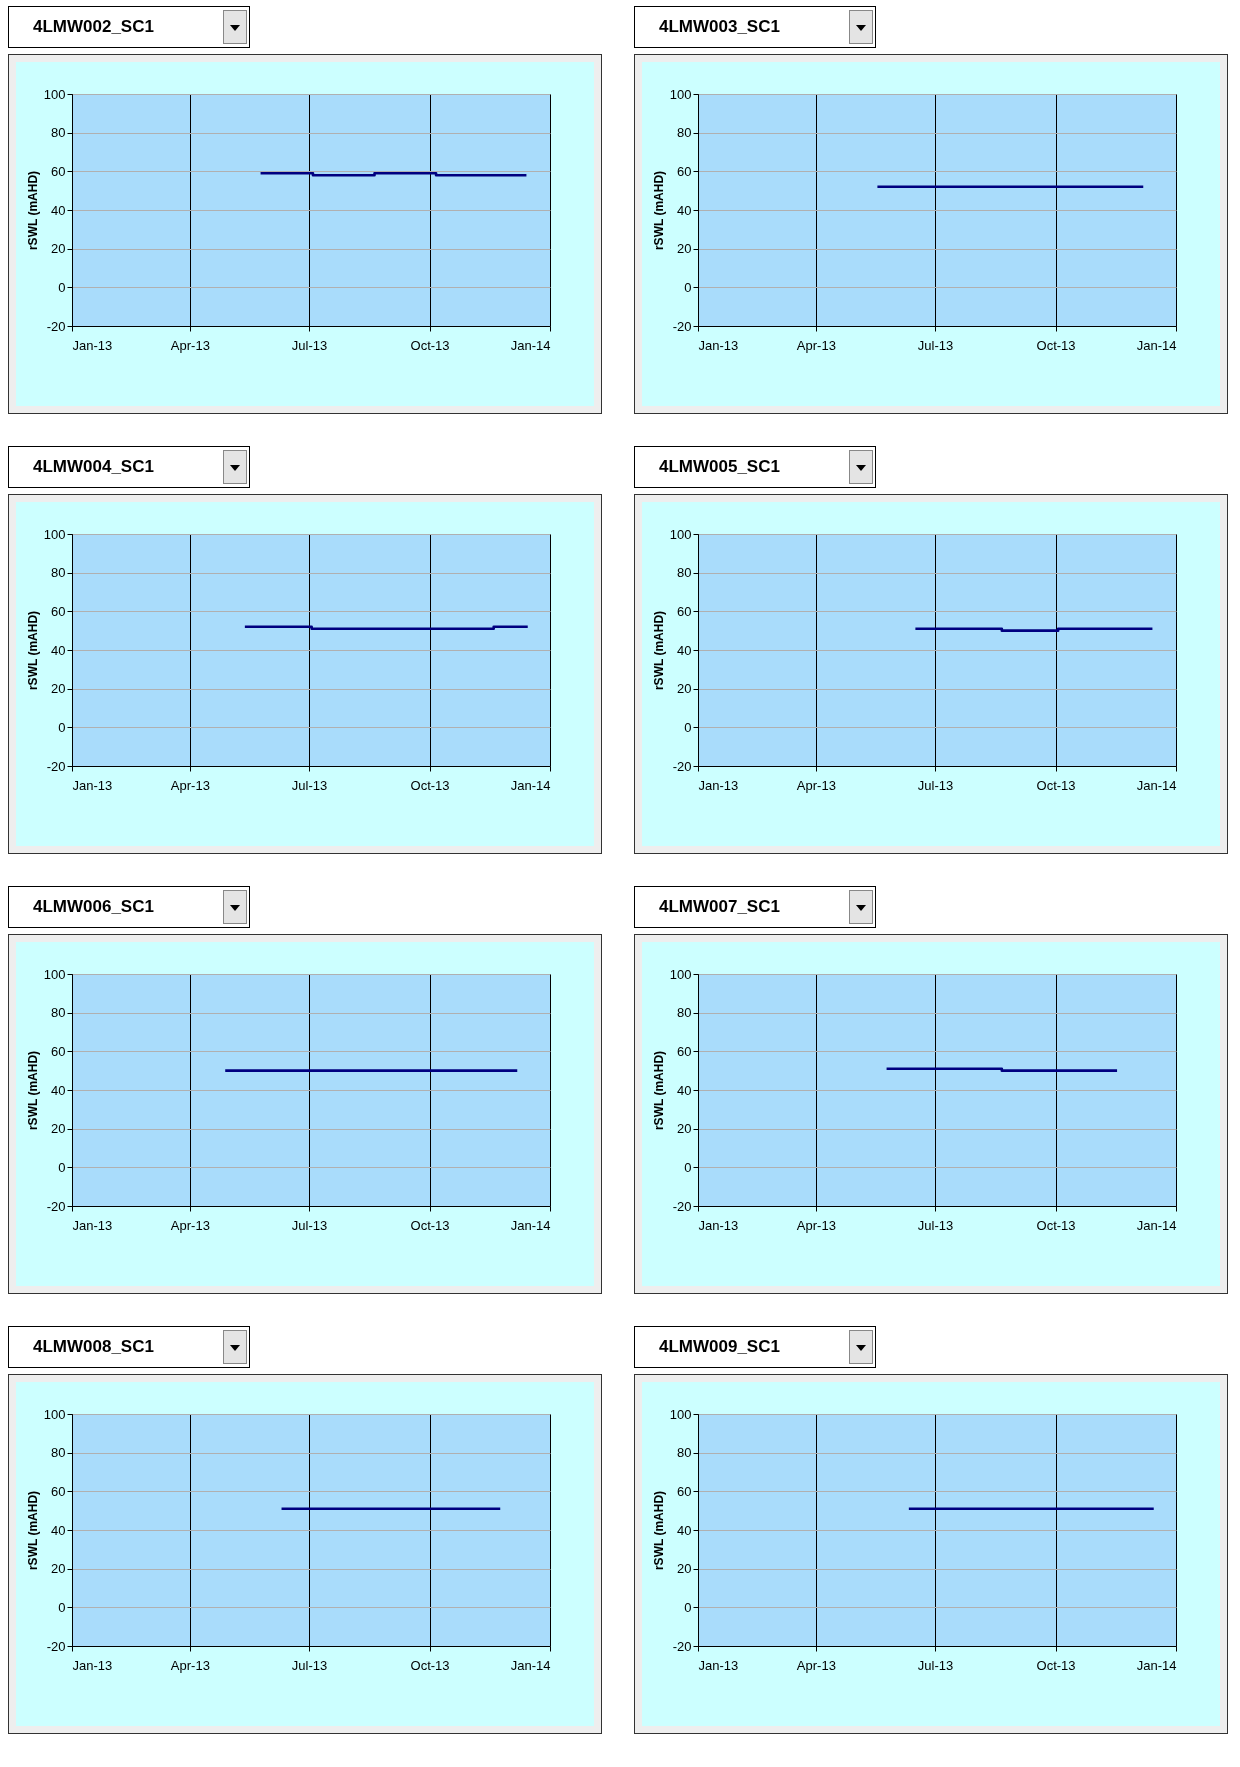 Image resolution: width=1240 pixels, height=1767 pixels. What do you see at coordinates (719, 27) in the screenshot?
I see `chart-title: 4LMW003_SC1` at bounding box center [719, 27].